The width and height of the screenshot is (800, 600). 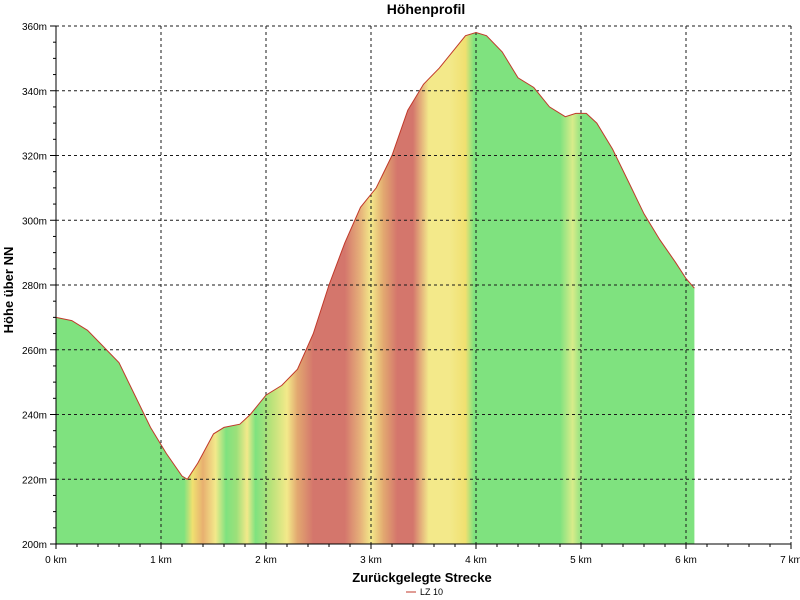 I want to click on x-axis-title: Zurückgelegte Strecke, so click(x=421, y=577).